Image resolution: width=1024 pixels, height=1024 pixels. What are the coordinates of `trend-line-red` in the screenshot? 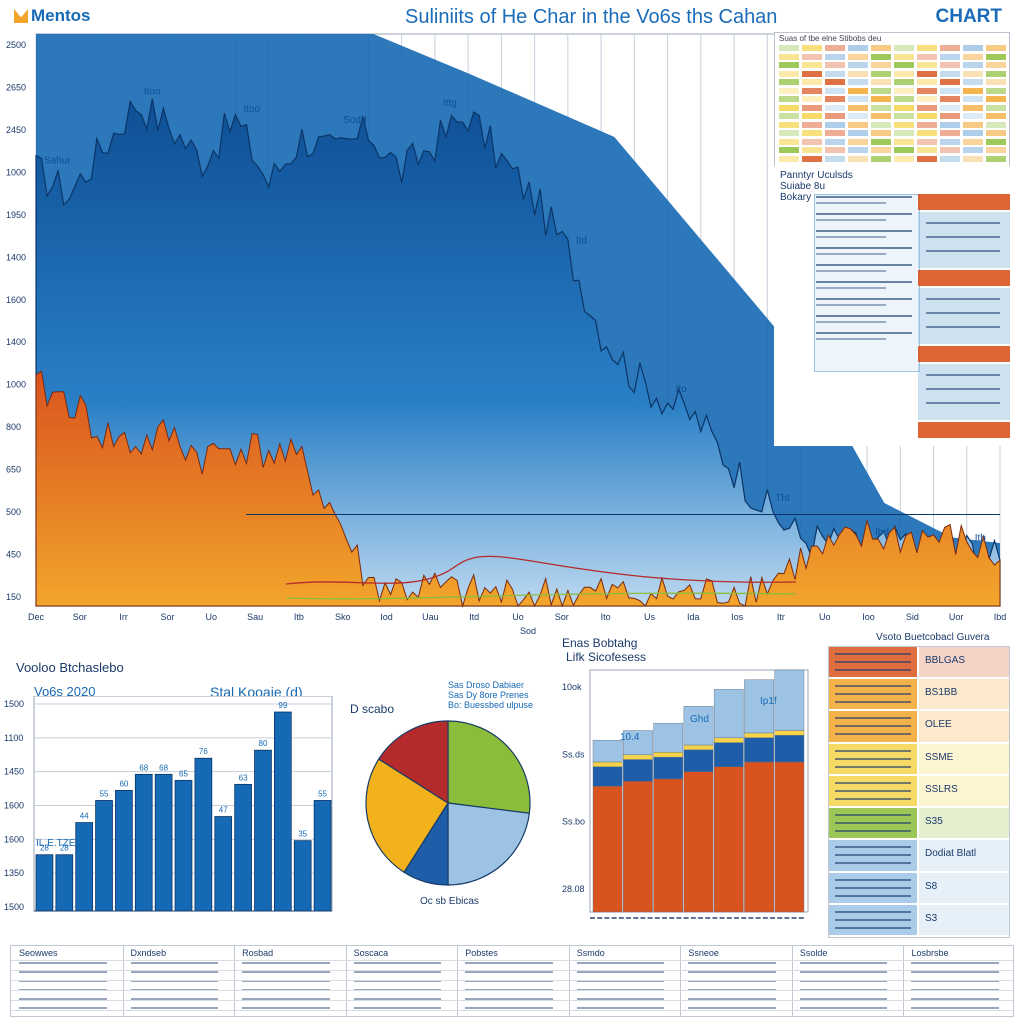 It's located at (541, 570).